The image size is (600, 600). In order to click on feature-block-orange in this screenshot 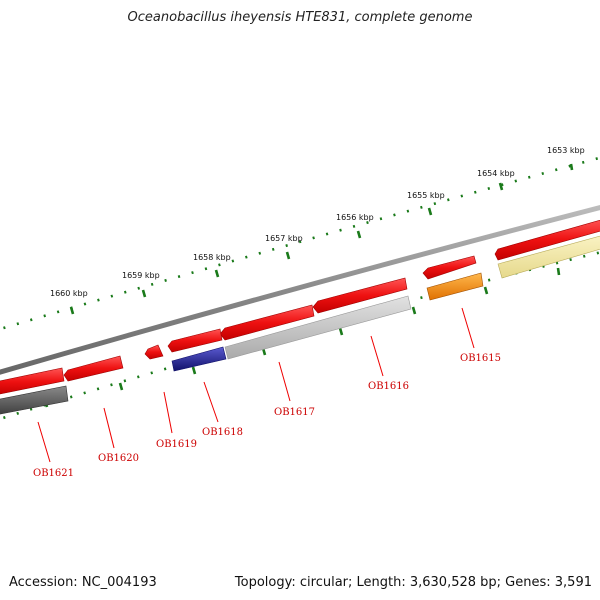, I will do `click(455, 286)`.